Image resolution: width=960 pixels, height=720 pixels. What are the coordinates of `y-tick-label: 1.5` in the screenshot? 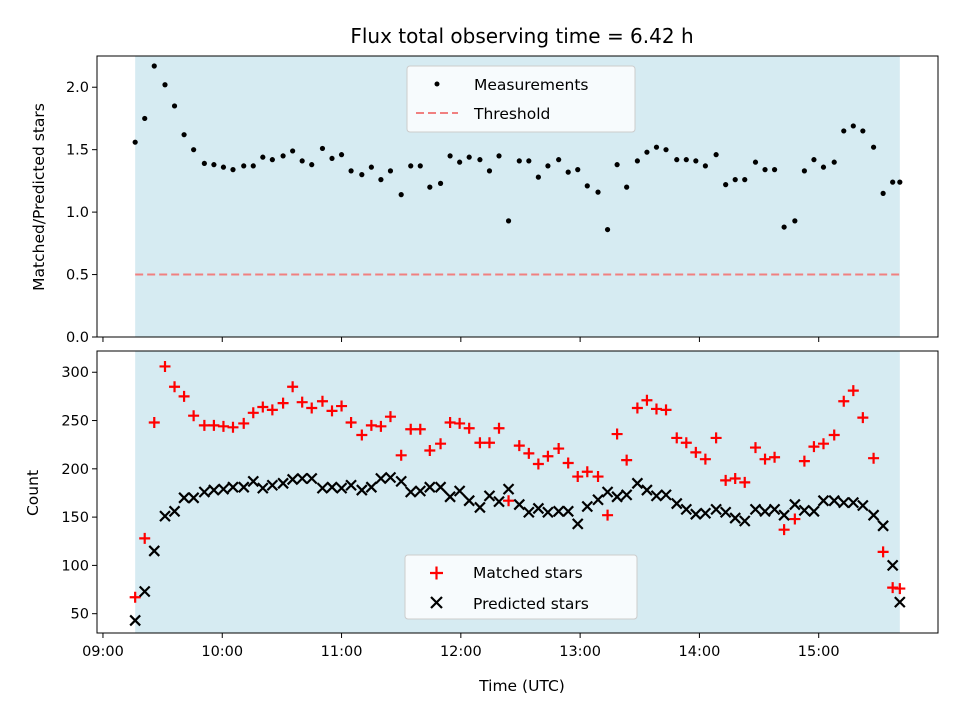 It's located at (77, 151).